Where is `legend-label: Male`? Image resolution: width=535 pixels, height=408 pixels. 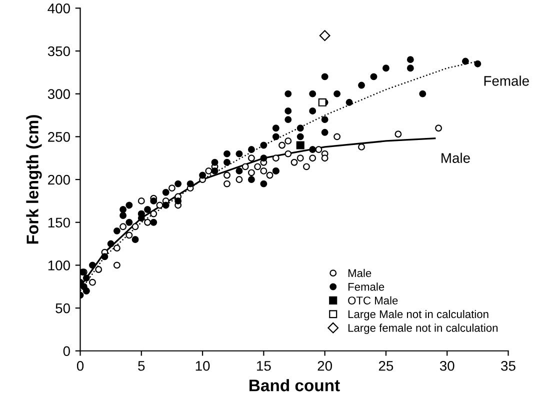 legend-label: Male is located at coordinates (360, 273).